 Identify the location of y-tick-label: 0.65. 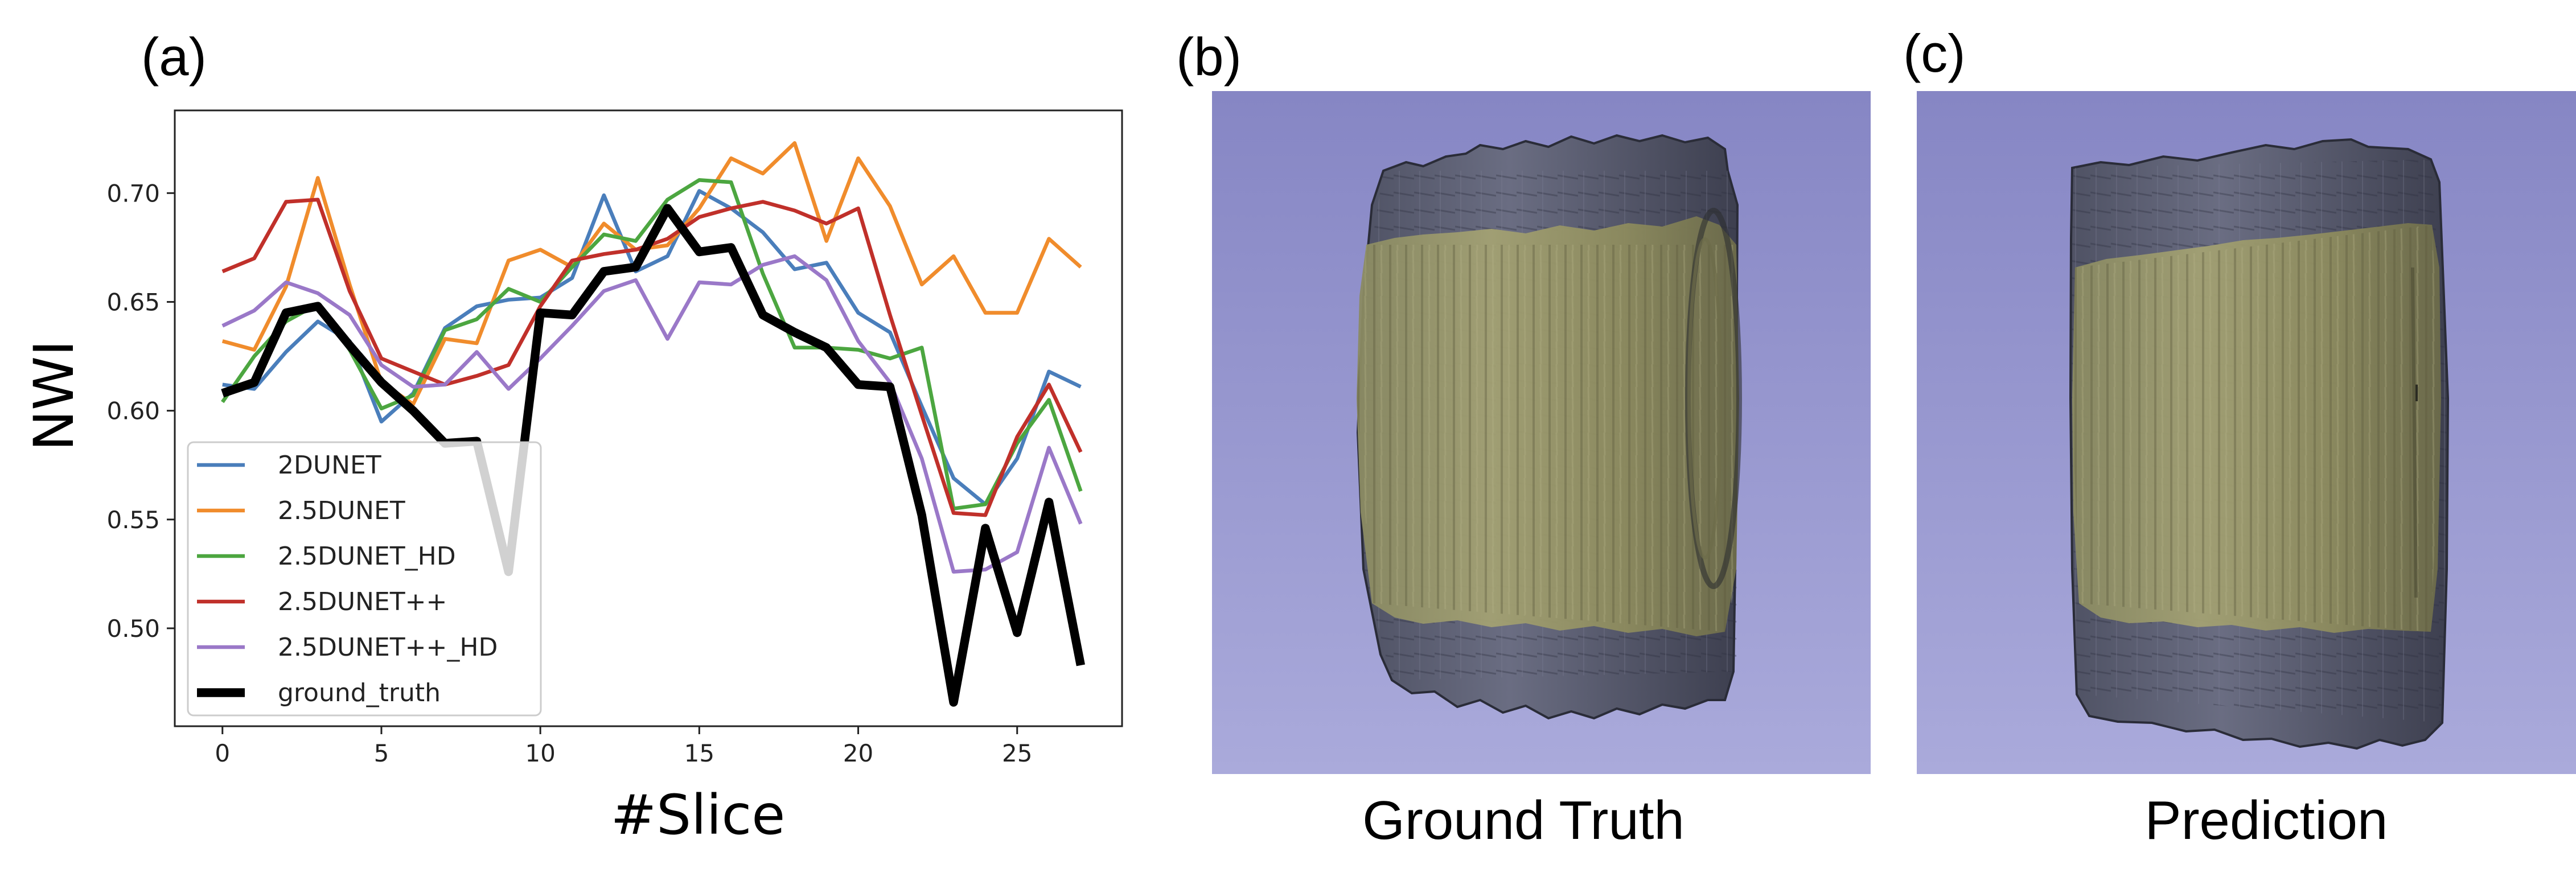
(133, 302).